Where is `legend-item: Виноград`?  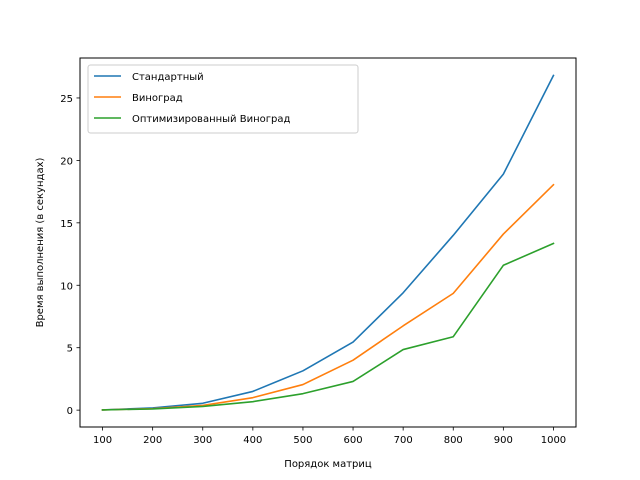
legend-item: Виноград is located at coordinates (138, 98).